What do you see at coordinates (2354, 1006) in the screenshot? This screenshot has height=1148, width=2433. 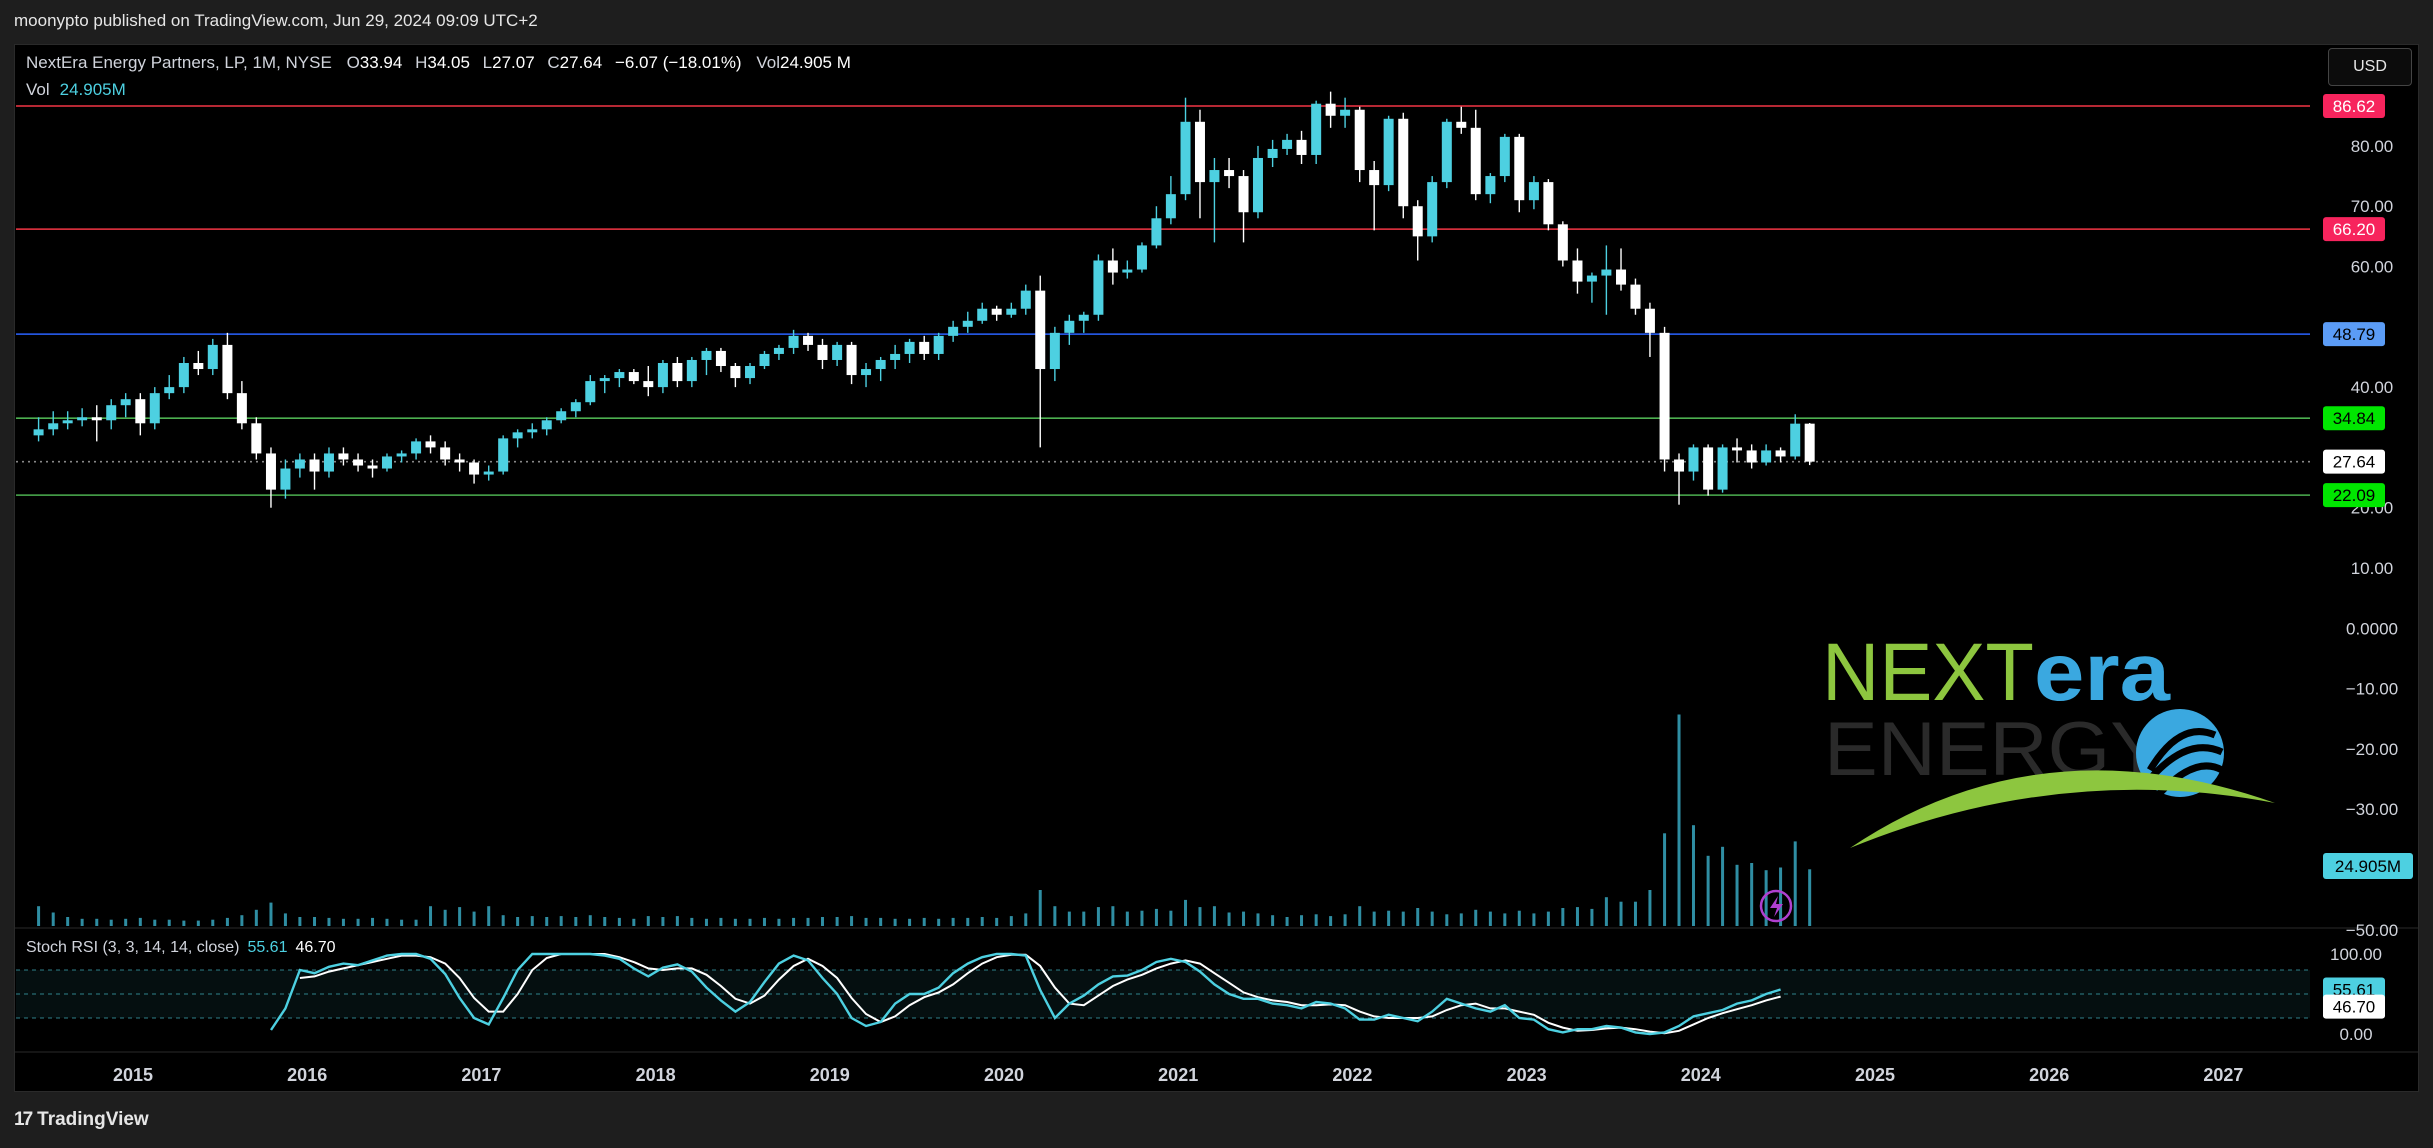 I see `stoch-d-badge` at bounding box center [2354, 1006].